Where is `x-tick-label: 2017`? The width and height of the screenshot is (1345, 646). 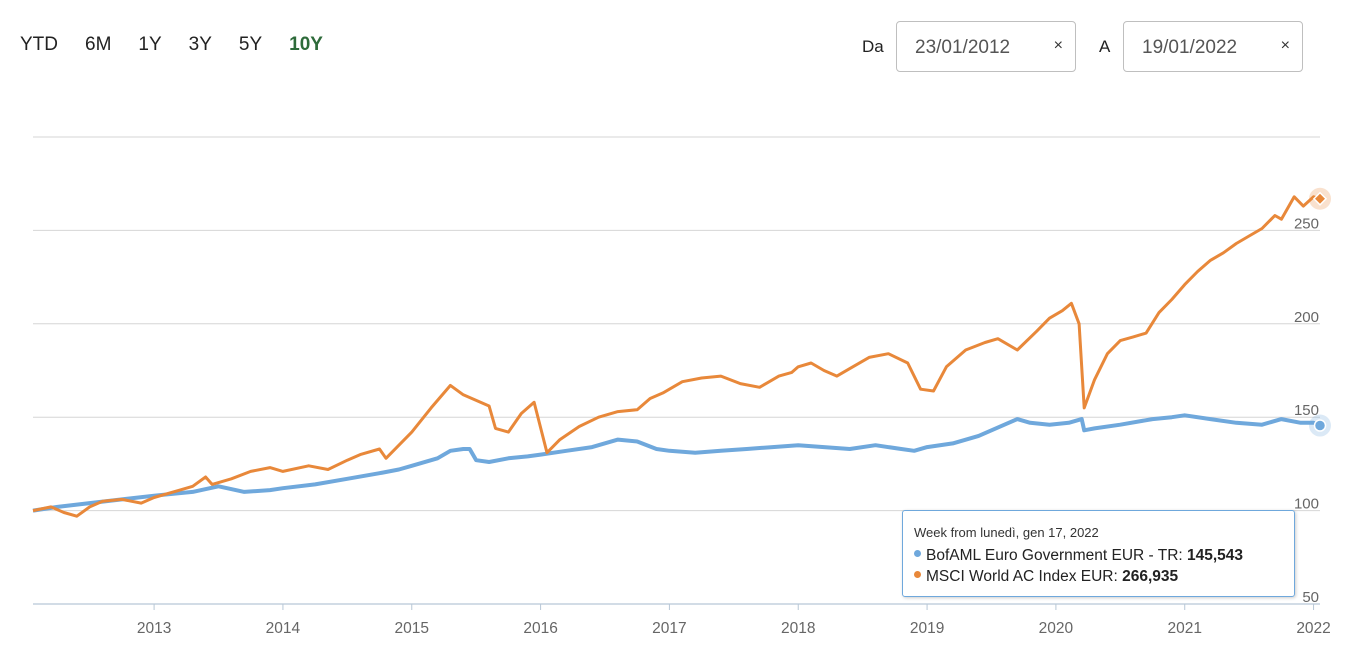 x-tick-label: 2017 is located at coordinates (669, 628).